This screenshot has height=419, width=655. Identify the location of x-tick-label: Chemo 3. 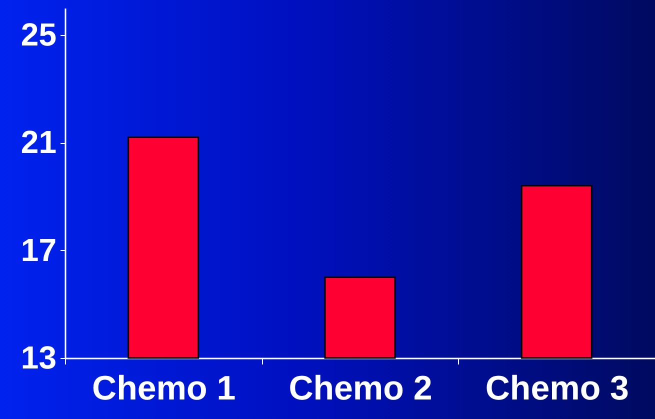
(557, 389).